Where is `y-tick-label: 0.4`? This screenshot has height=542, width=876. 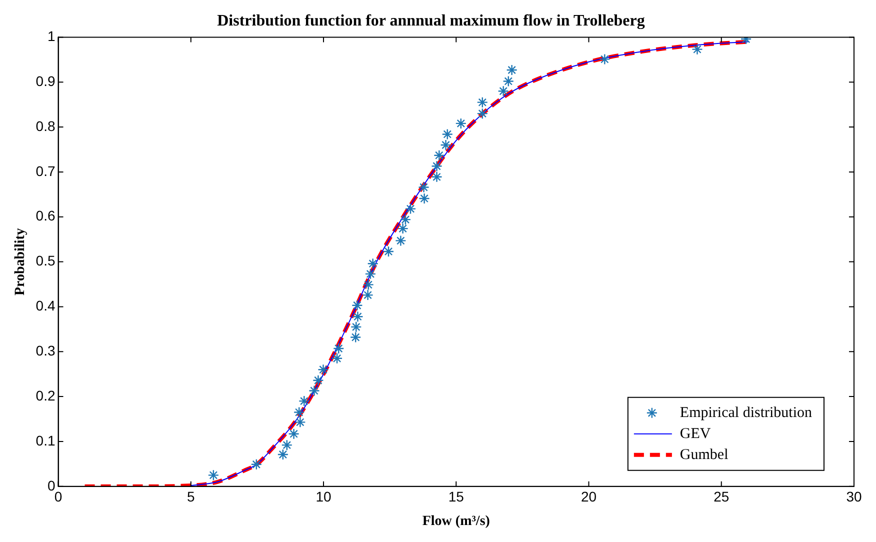 y-tick-label: 0.4 is located at coordinates (46, 306).